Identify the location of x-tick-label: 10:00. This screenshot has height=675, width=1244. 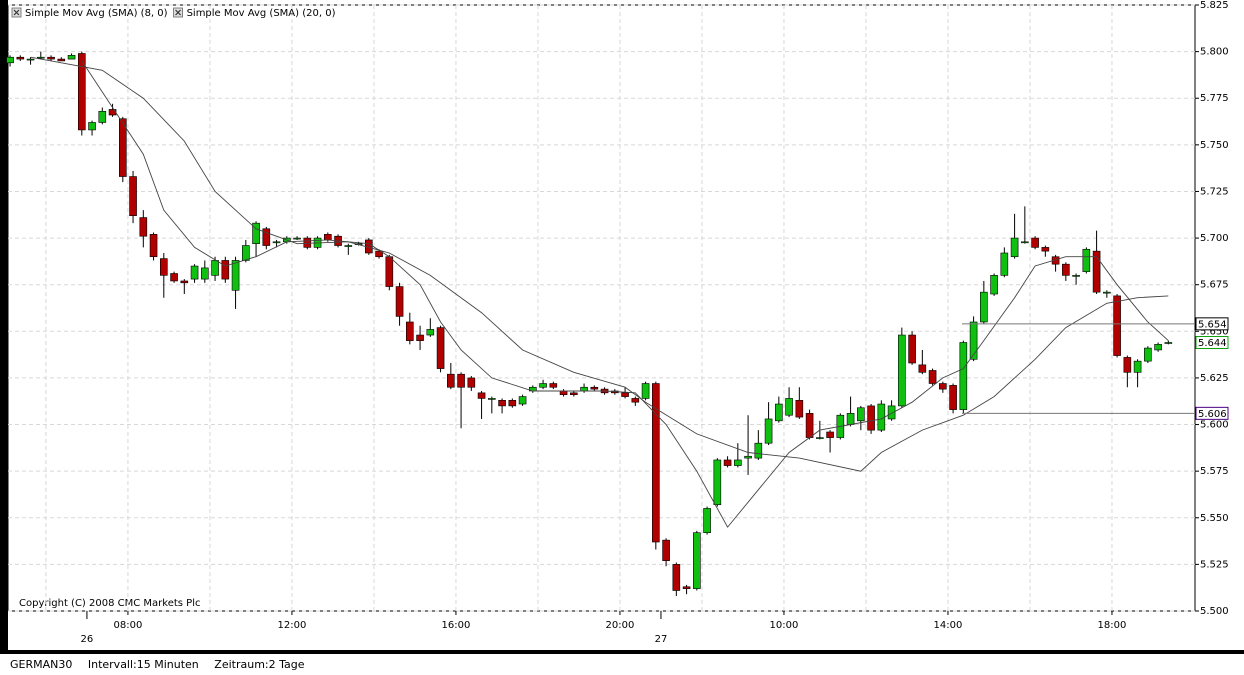
(784, 625).